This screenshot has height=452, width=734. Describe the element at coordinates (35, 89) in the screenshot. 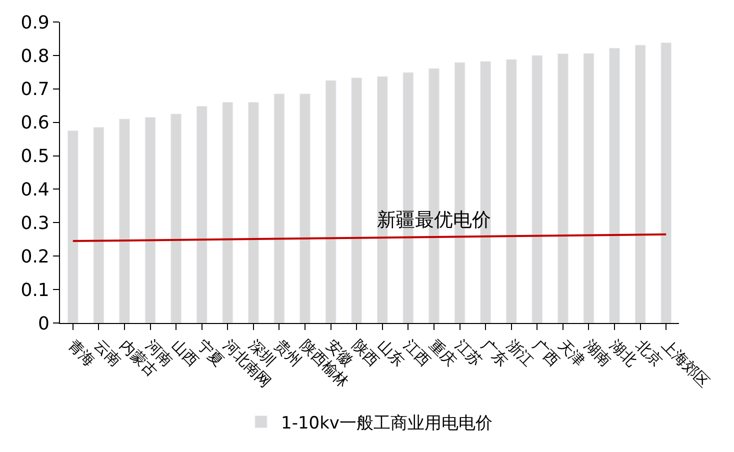

I see `y-tick-label: 0.7` at that location.